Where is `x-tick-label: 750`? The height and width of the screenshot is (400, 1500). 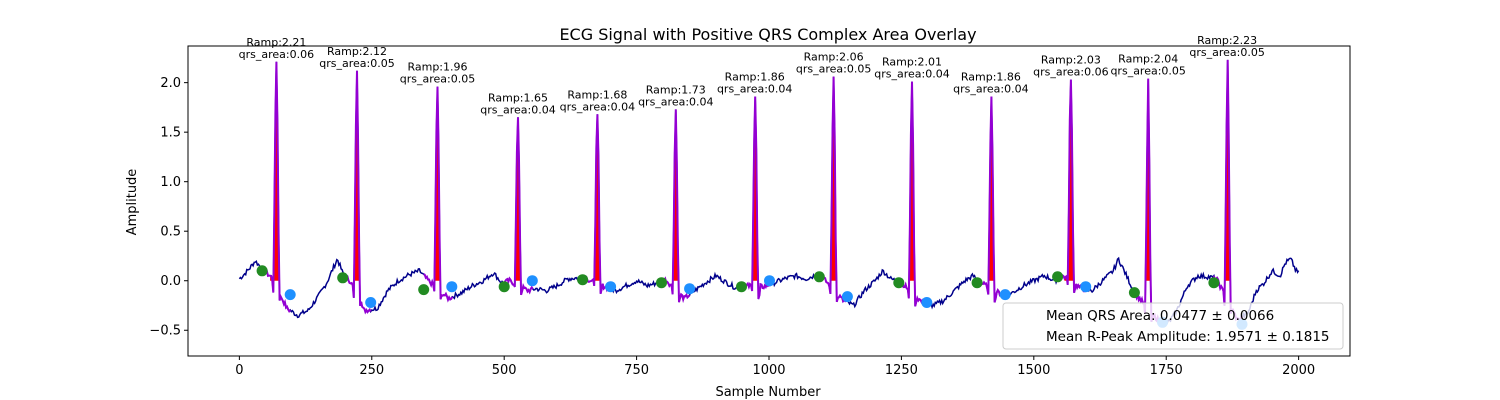 x-tick-label: 750 is located at coordinates (636, 370).